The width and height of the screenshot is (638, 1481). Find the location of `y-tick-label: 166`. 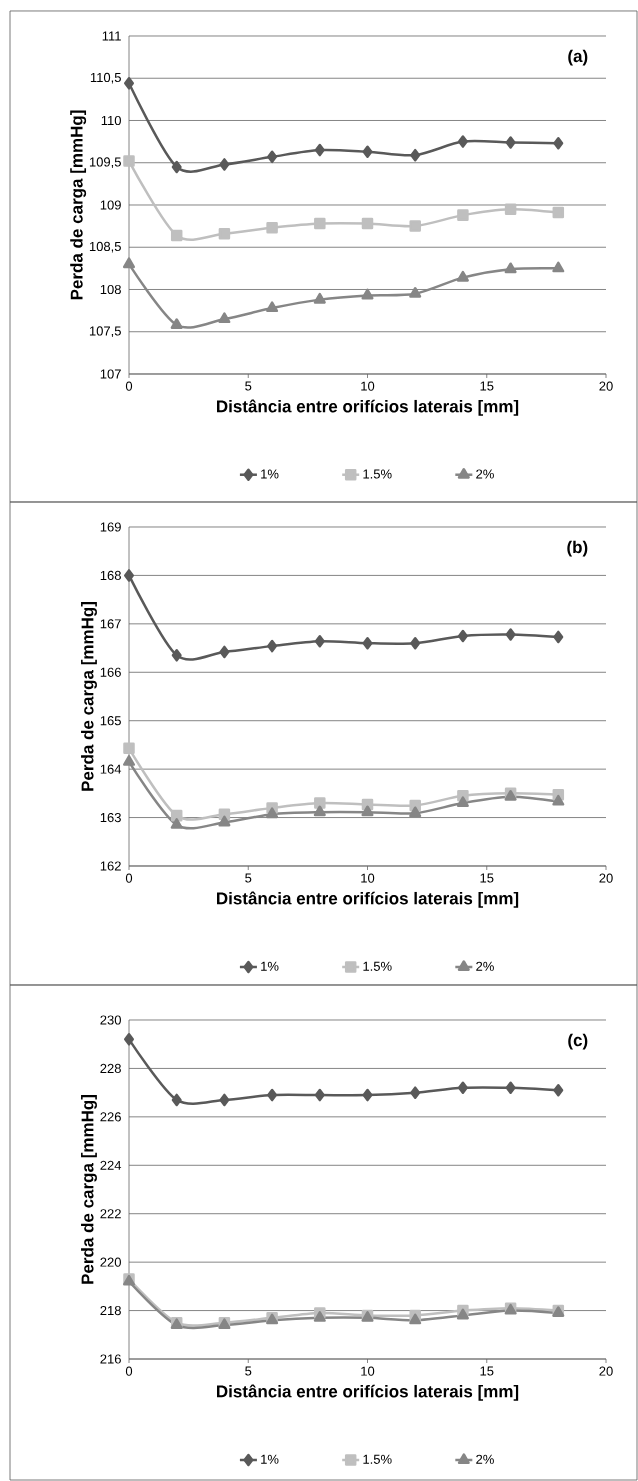

y-tick-label: 166 is located at coordinates (110, 672).